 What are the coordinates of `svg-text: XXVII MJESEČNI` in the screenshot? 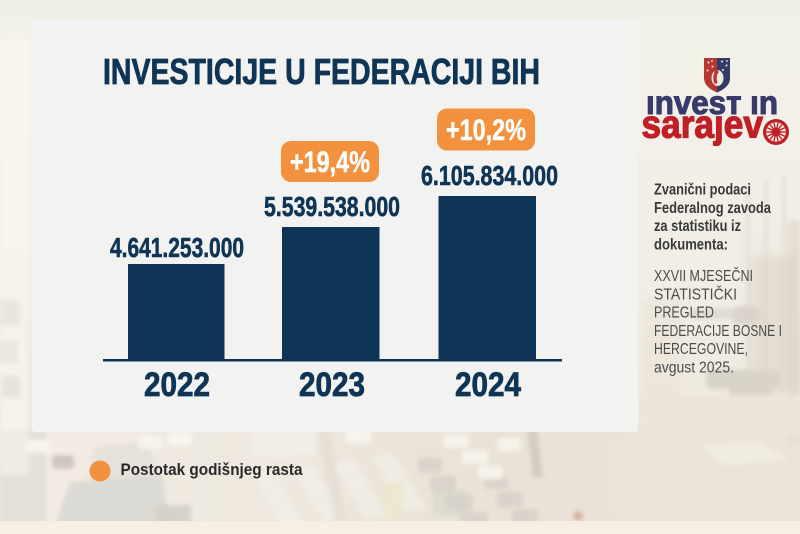 It's located at (703, 276).